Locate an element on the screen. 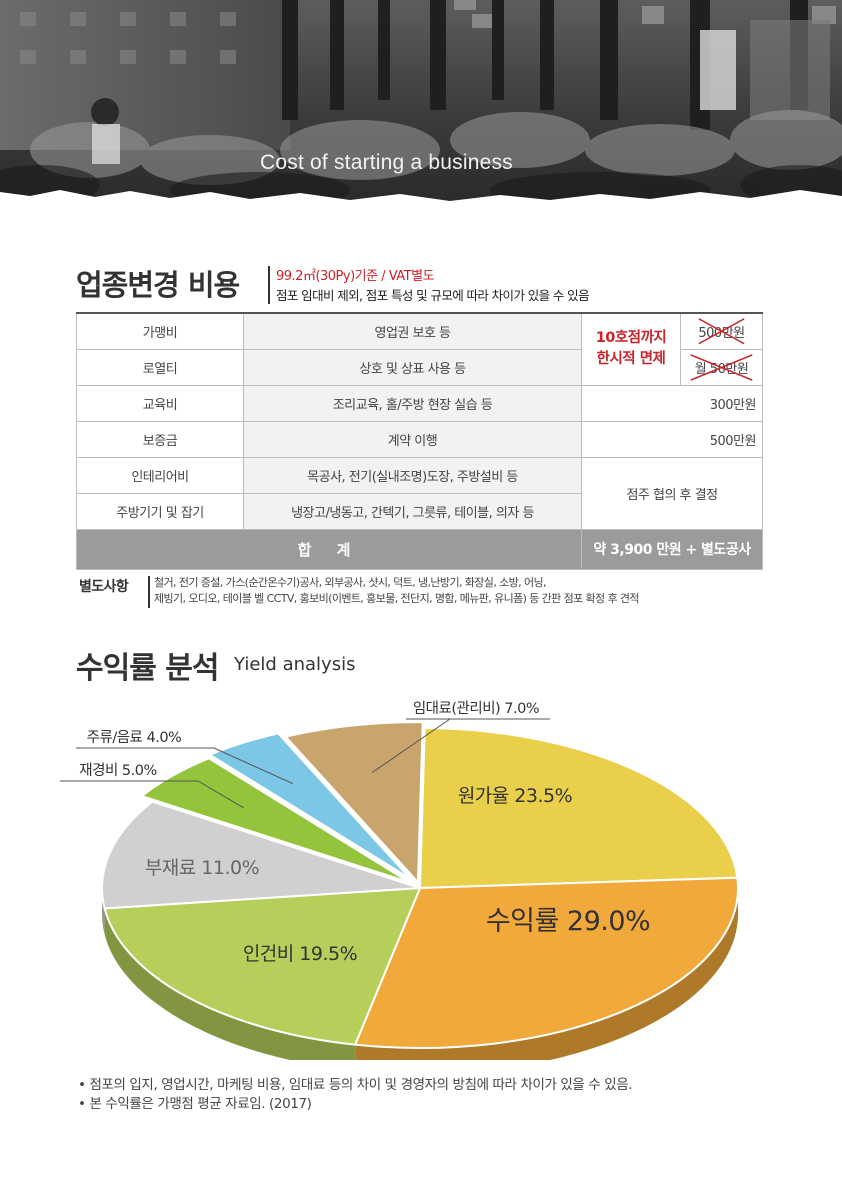  cost-amount: 500만원 is located at coordinates (672, 439).